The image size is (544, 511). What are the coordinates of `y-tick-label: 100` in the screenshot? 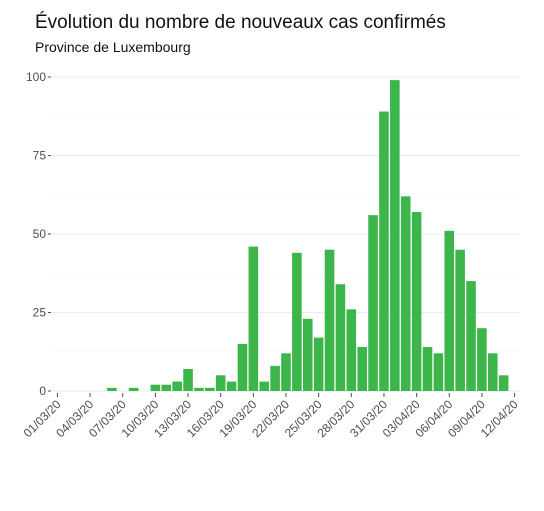 It's located at (36, 77).